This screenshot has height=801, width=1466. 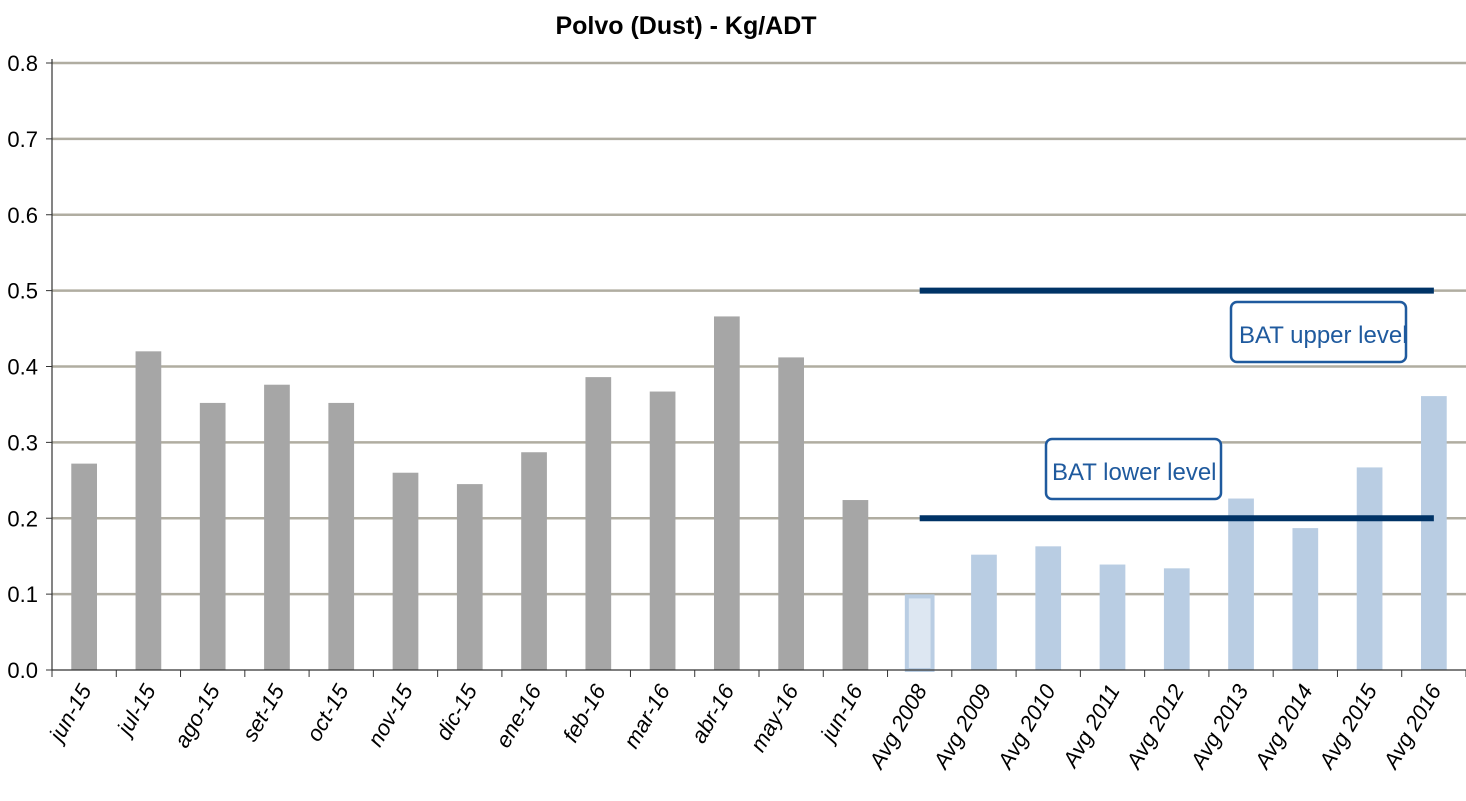 What do you see at coordinates (456, 711) in the screenshot?
I see `x-tick-label: dic-15` at bounding box center [456, 711].